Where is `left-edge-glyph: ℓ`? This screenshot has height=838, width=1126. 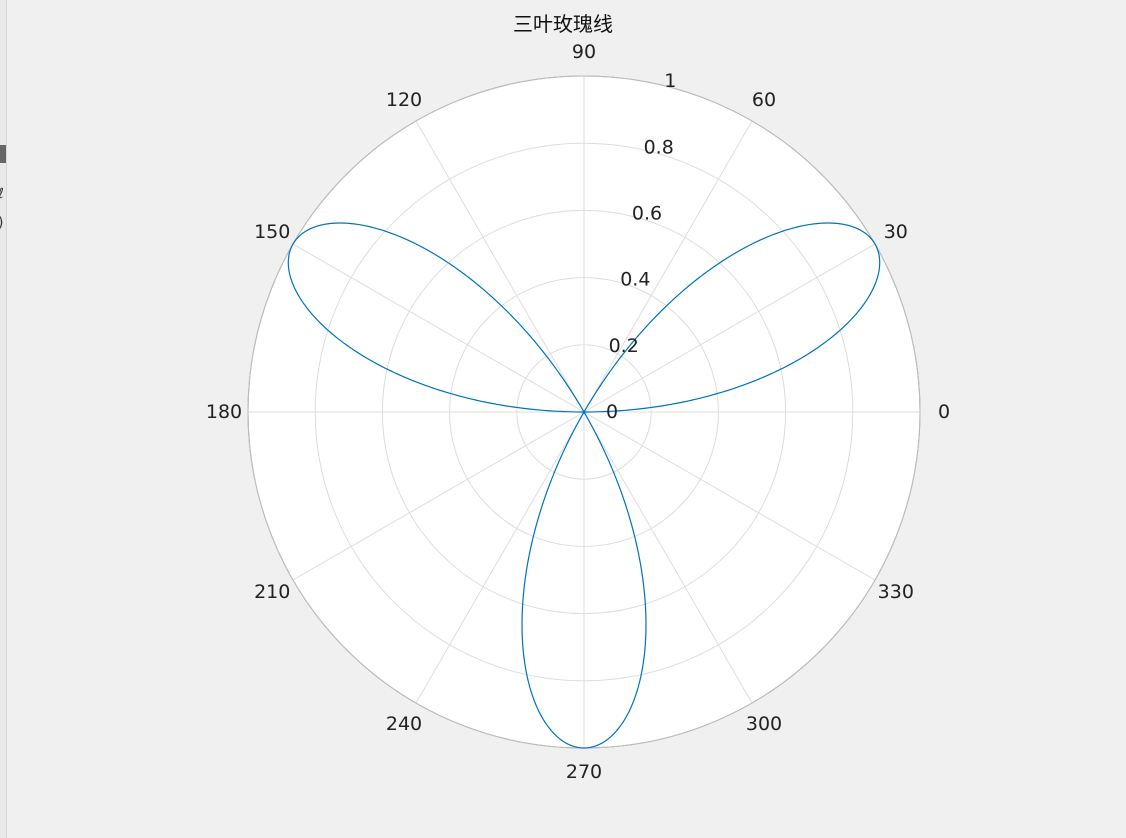
left-edge-glyph: ℓ is located at coordinates (2, 194).